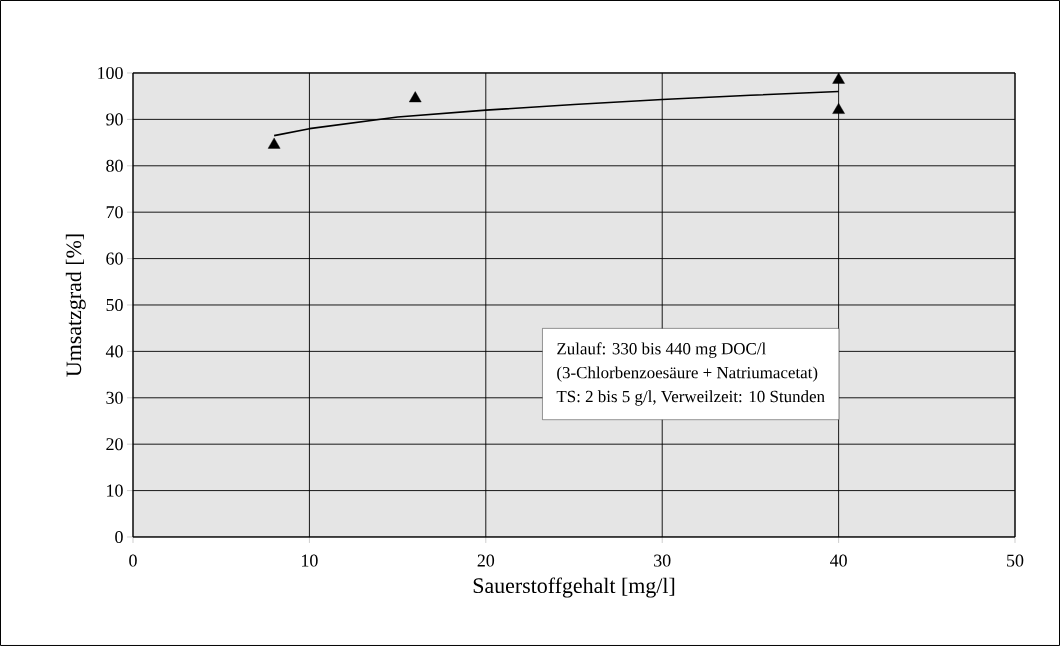  I want to click on x-axis-title: Sauerstoffgehalt [mg/l], so click(574, 587).